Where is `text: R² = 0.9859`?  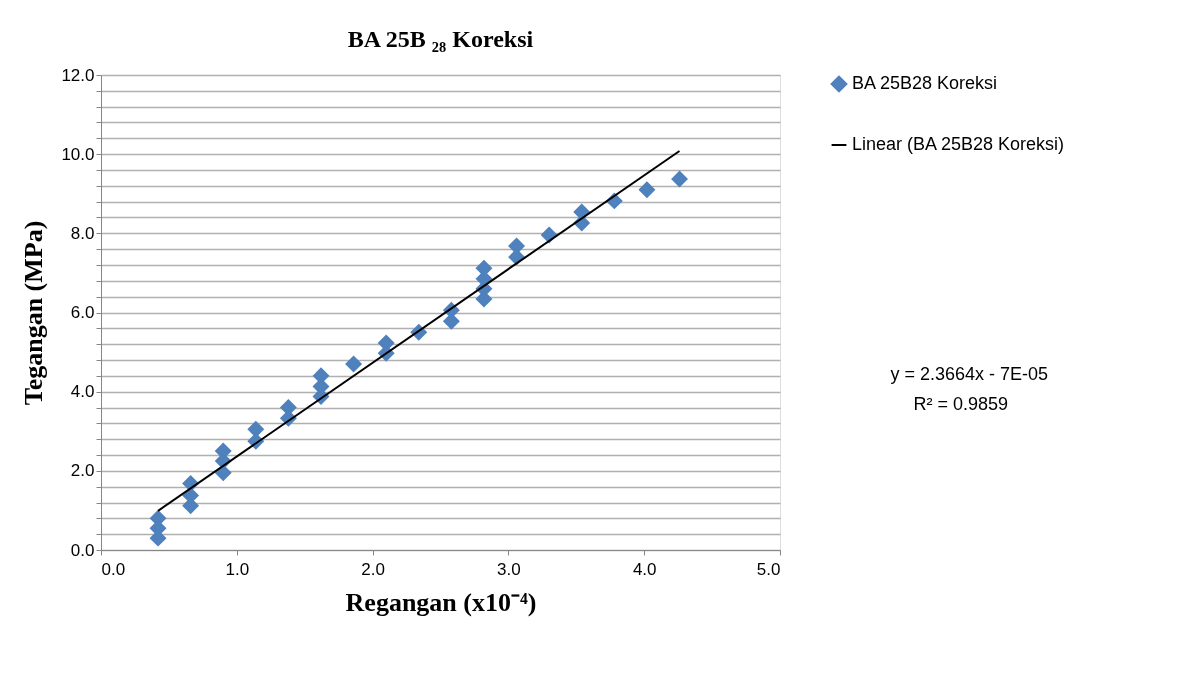 text: R² = 0.9859 is located at coordinates (960, 403).